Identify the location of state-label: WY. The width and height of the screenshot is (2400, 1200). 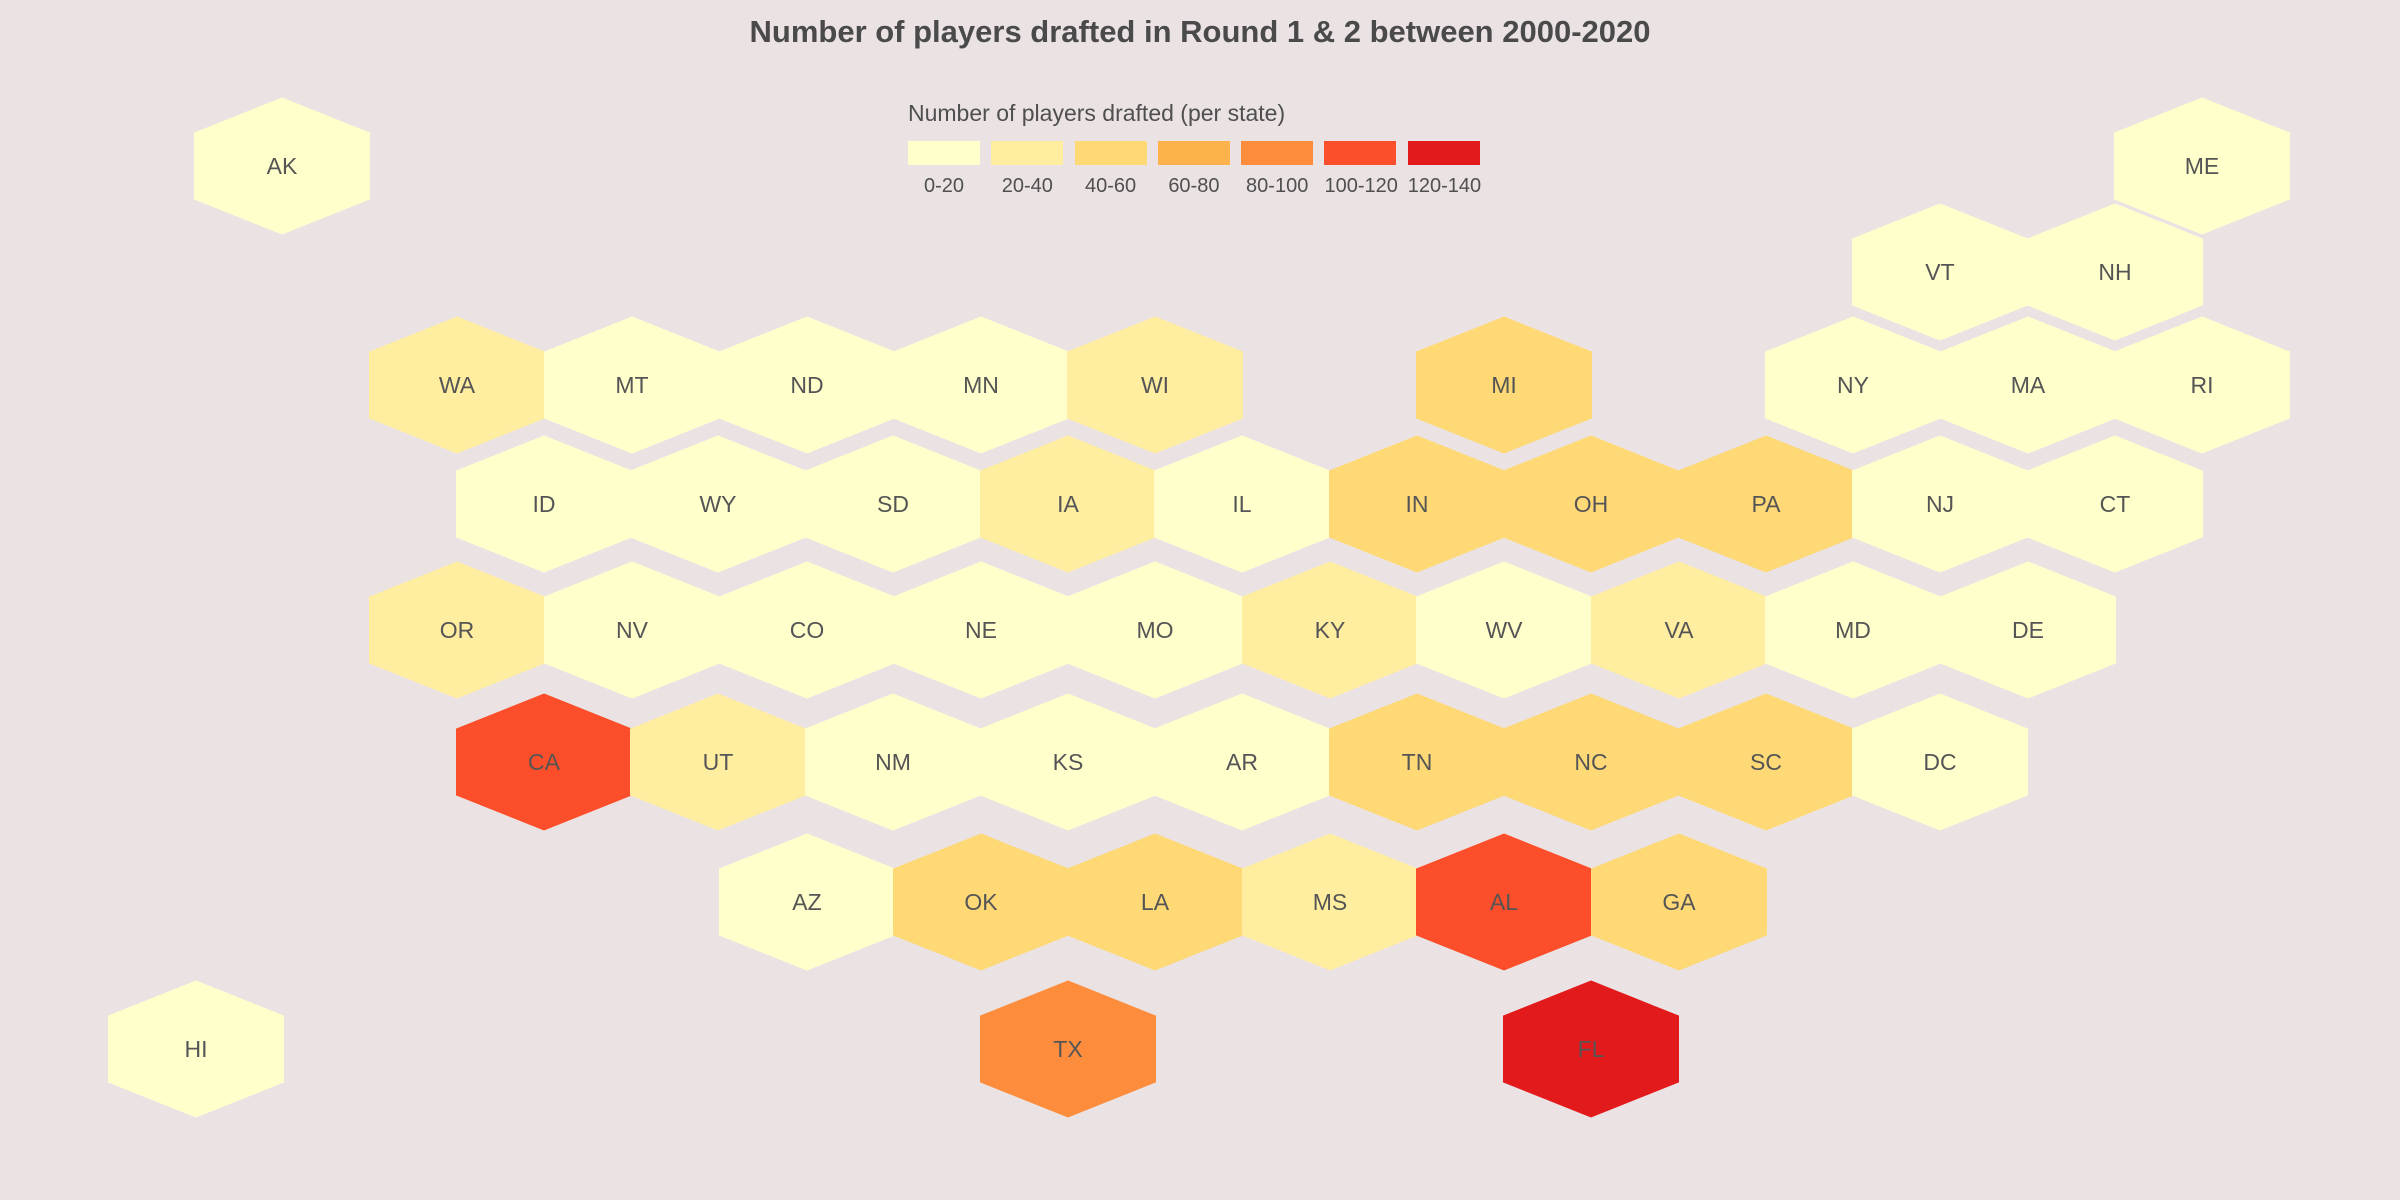
(717, 504).